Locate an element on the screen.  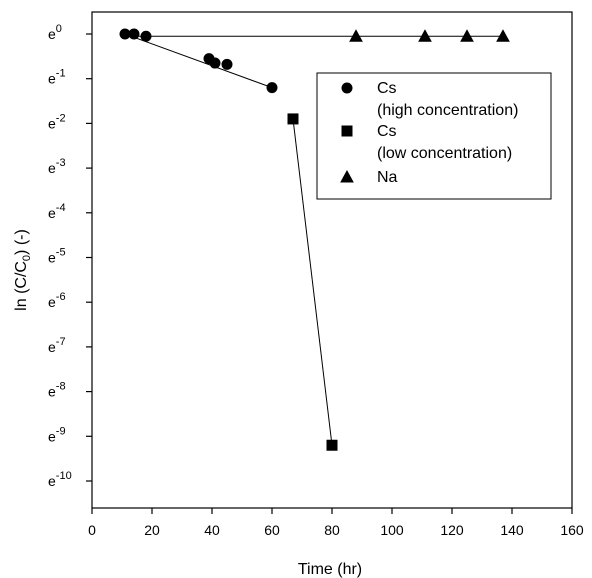
y-tick-label: e-6 is located at coordinates (57, 300).